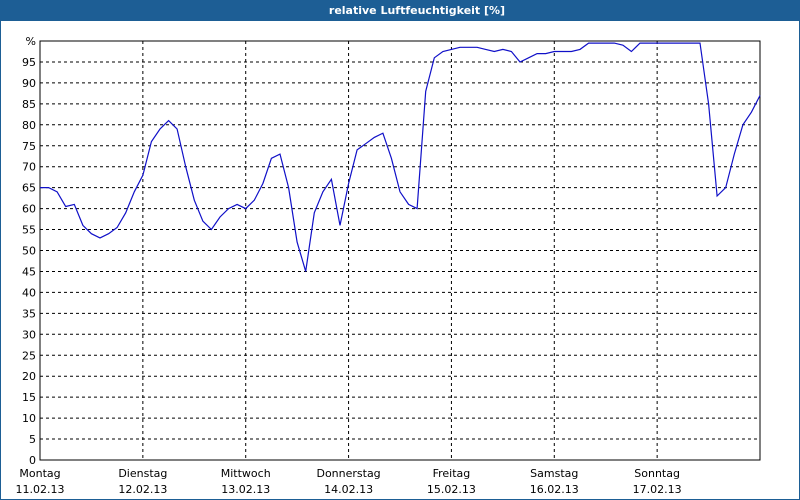 The height and width of the screenshot is (500, 800). What do you see at coordinates (29, 167) in the screenshot?
I see `y-tick-label: 70` at bounding box center [29, 167].